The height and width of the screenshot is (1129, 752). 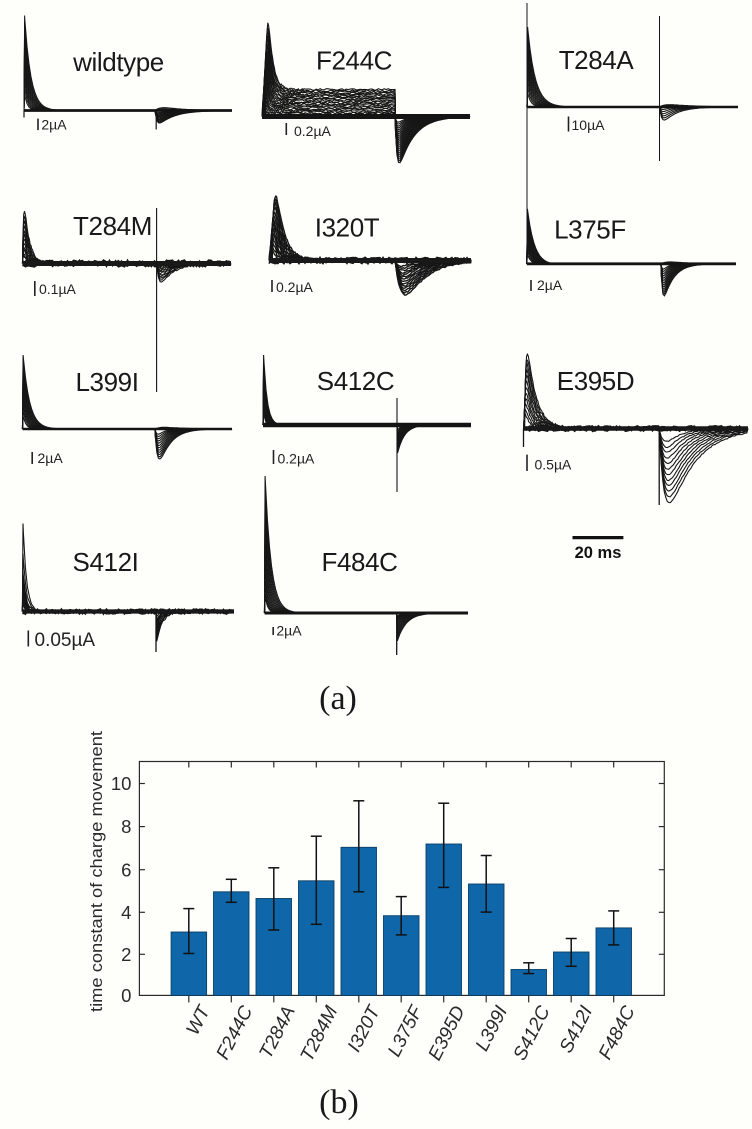 What do you see at coordinates (126, 826) in the screenshot?
I see `svg-text: 8` at bounding box center [126, 826].